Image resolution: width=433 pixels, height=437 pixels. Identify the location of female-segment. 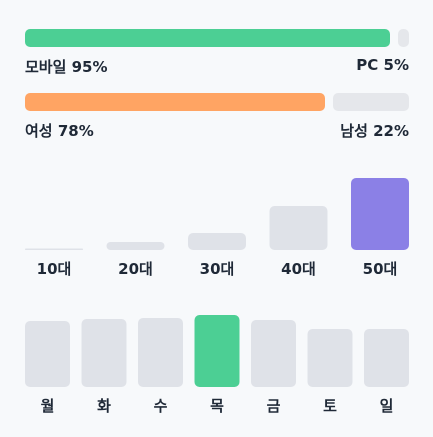
(175, 102).